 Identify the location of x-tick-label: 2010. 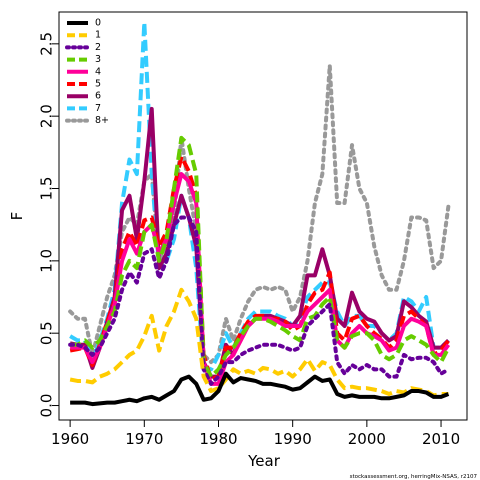
(441, 439).